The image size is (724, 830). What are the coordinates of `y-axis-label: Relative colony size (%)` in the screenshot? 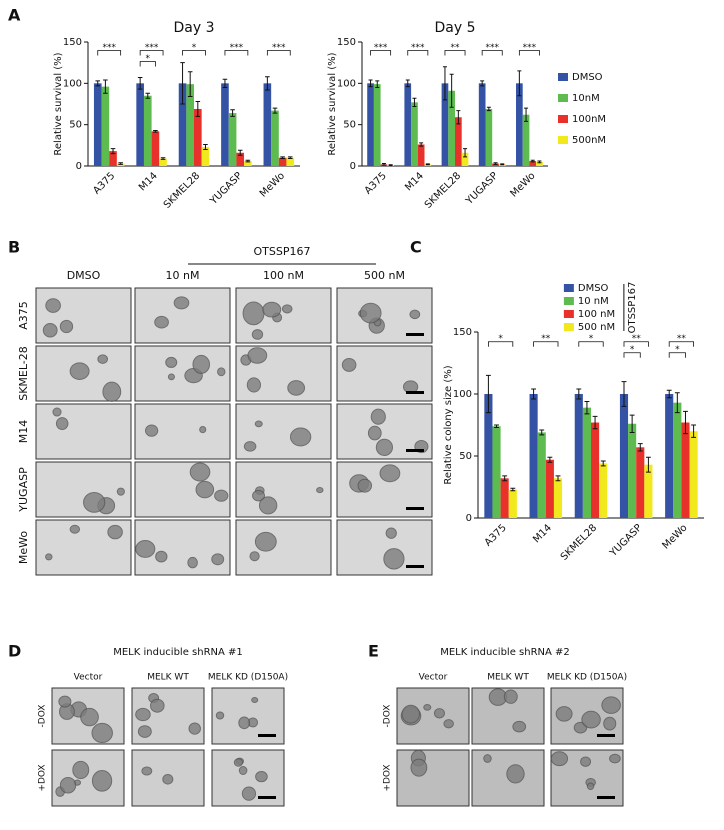 It's located at (448, 424).